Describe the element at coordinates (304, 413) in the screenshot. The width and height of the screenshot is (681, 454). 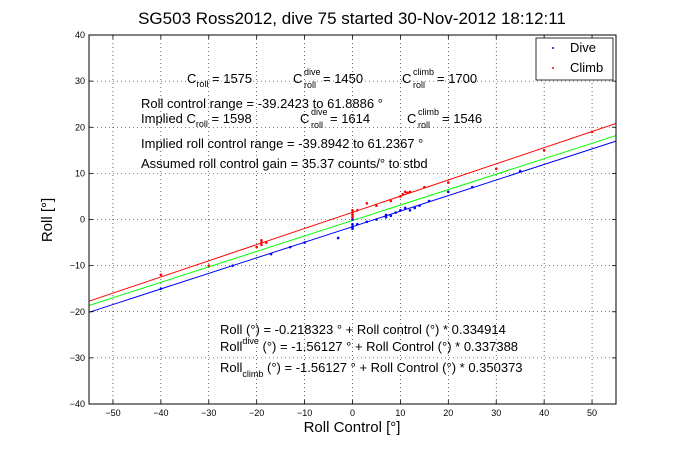
I see `x-tick-label: −10` at that location.